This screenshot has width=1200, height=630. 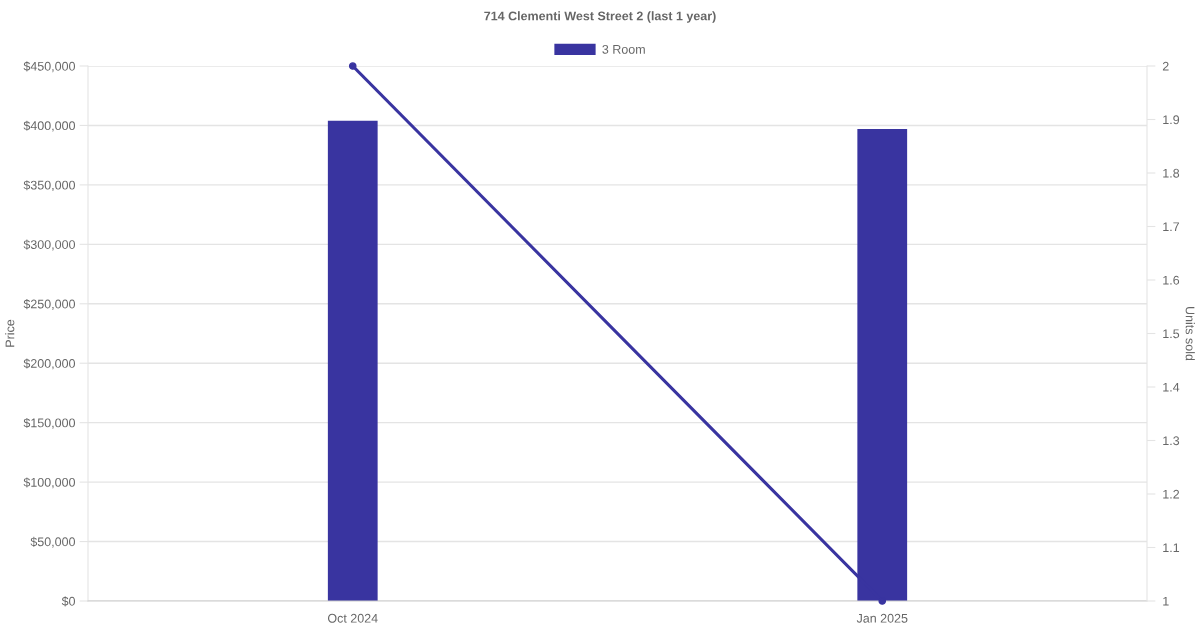 I want to click on y-tick-label: $450,000, so click(x=49, y=67).